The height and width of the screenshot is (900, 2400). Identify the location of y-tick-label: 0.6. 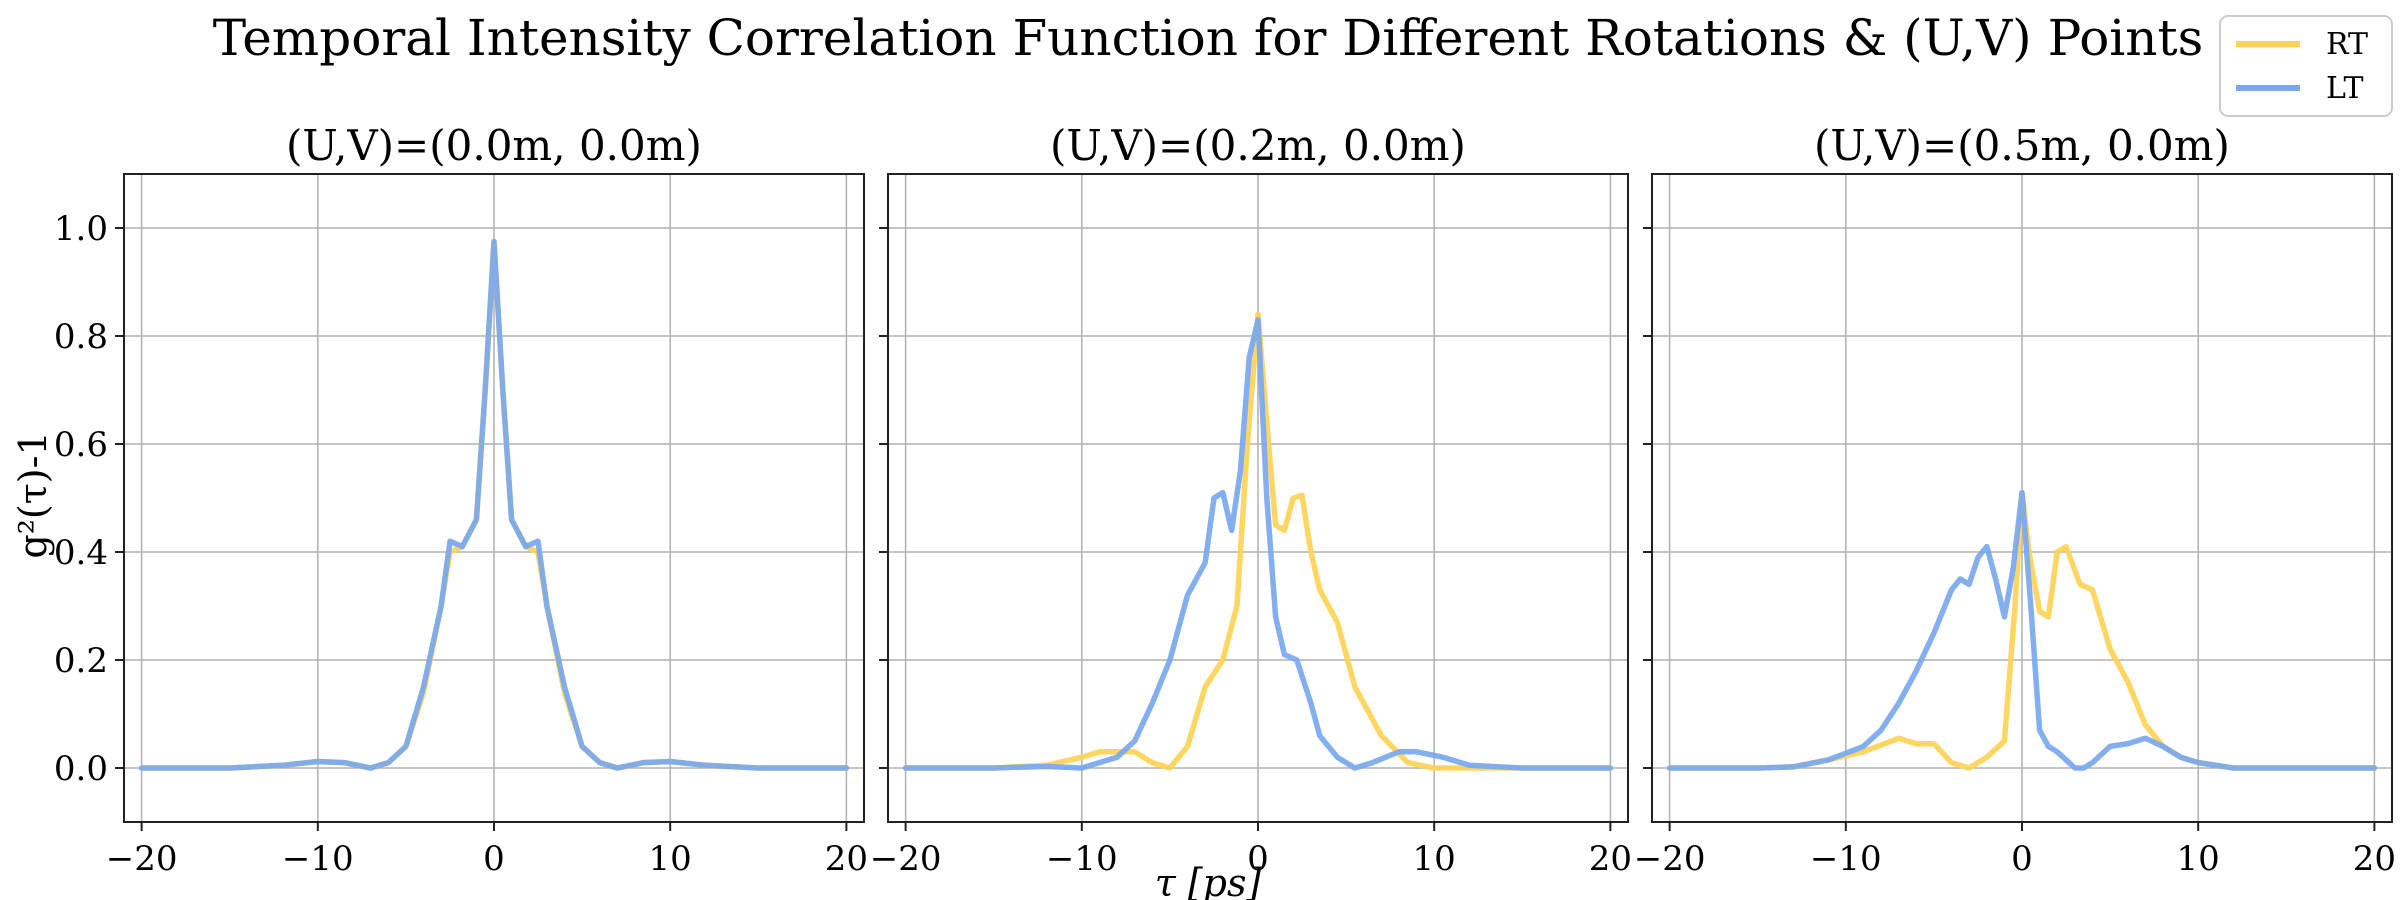
(81, 445).